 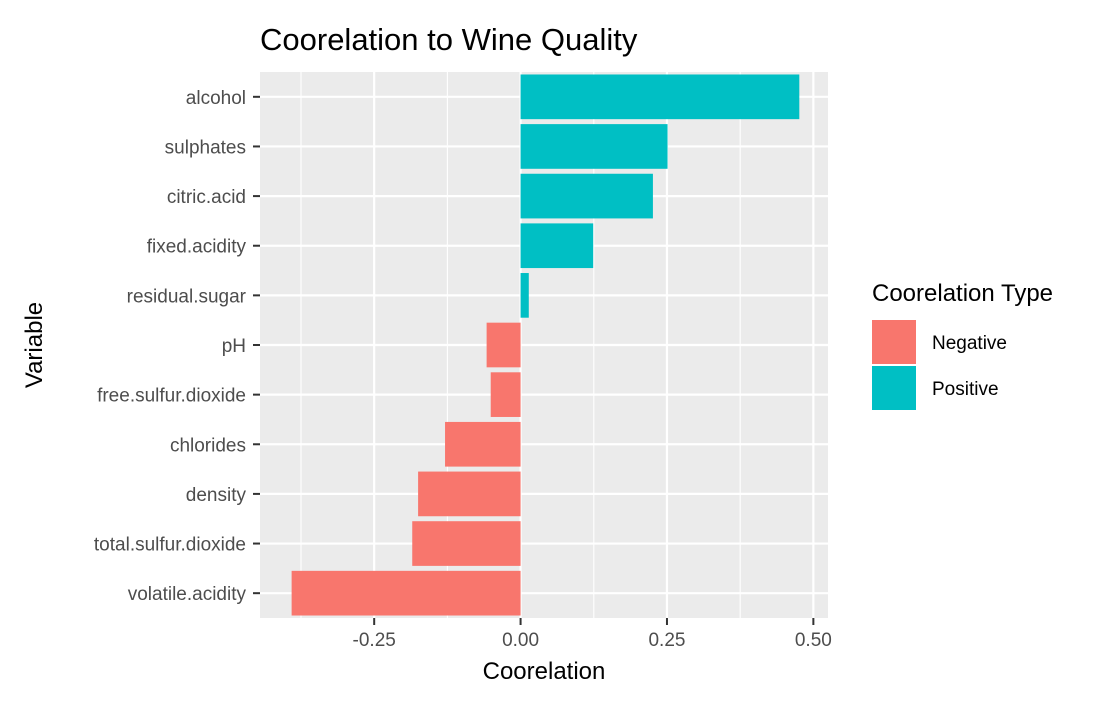 What do you see at coordinates (666, 640) in the screenshot?
I see `x-tick-label: 0.25` at bounding box center [666, 640].